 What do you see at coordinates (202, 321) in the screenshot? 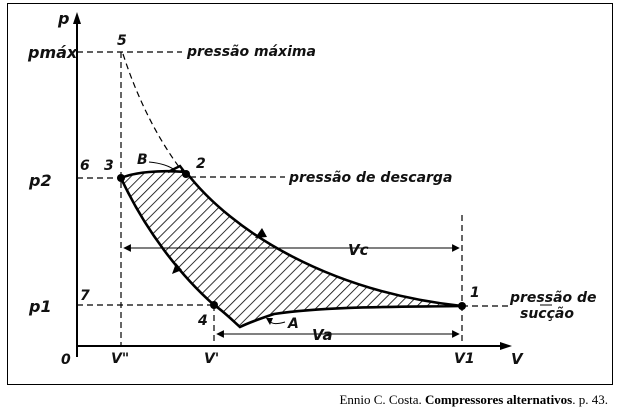
I see `point-4-label: 4` at bounding box center [202, 321].